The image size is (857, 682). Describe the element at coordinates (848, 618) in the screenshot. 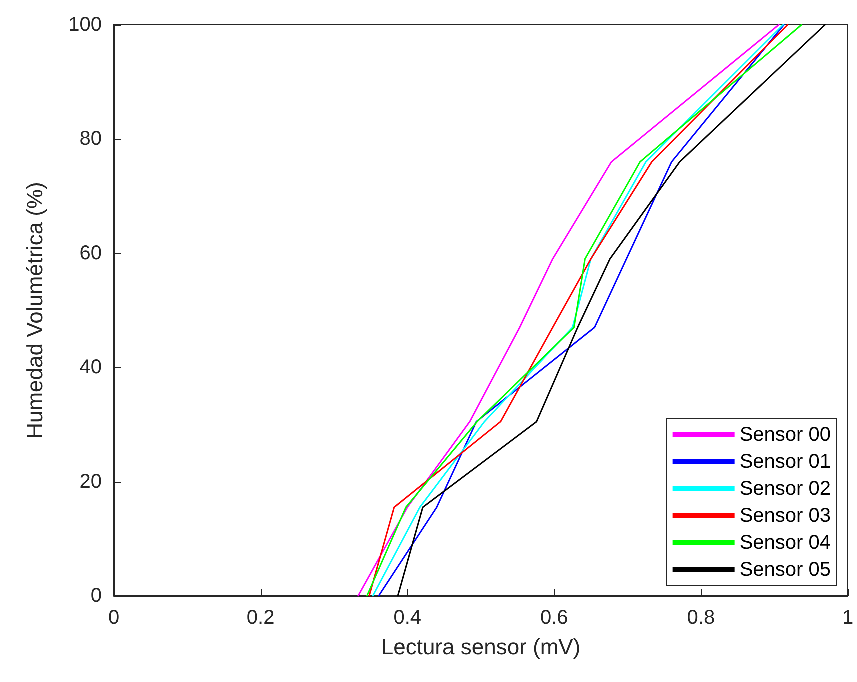

I see `x-tick-label: 1` at that location.